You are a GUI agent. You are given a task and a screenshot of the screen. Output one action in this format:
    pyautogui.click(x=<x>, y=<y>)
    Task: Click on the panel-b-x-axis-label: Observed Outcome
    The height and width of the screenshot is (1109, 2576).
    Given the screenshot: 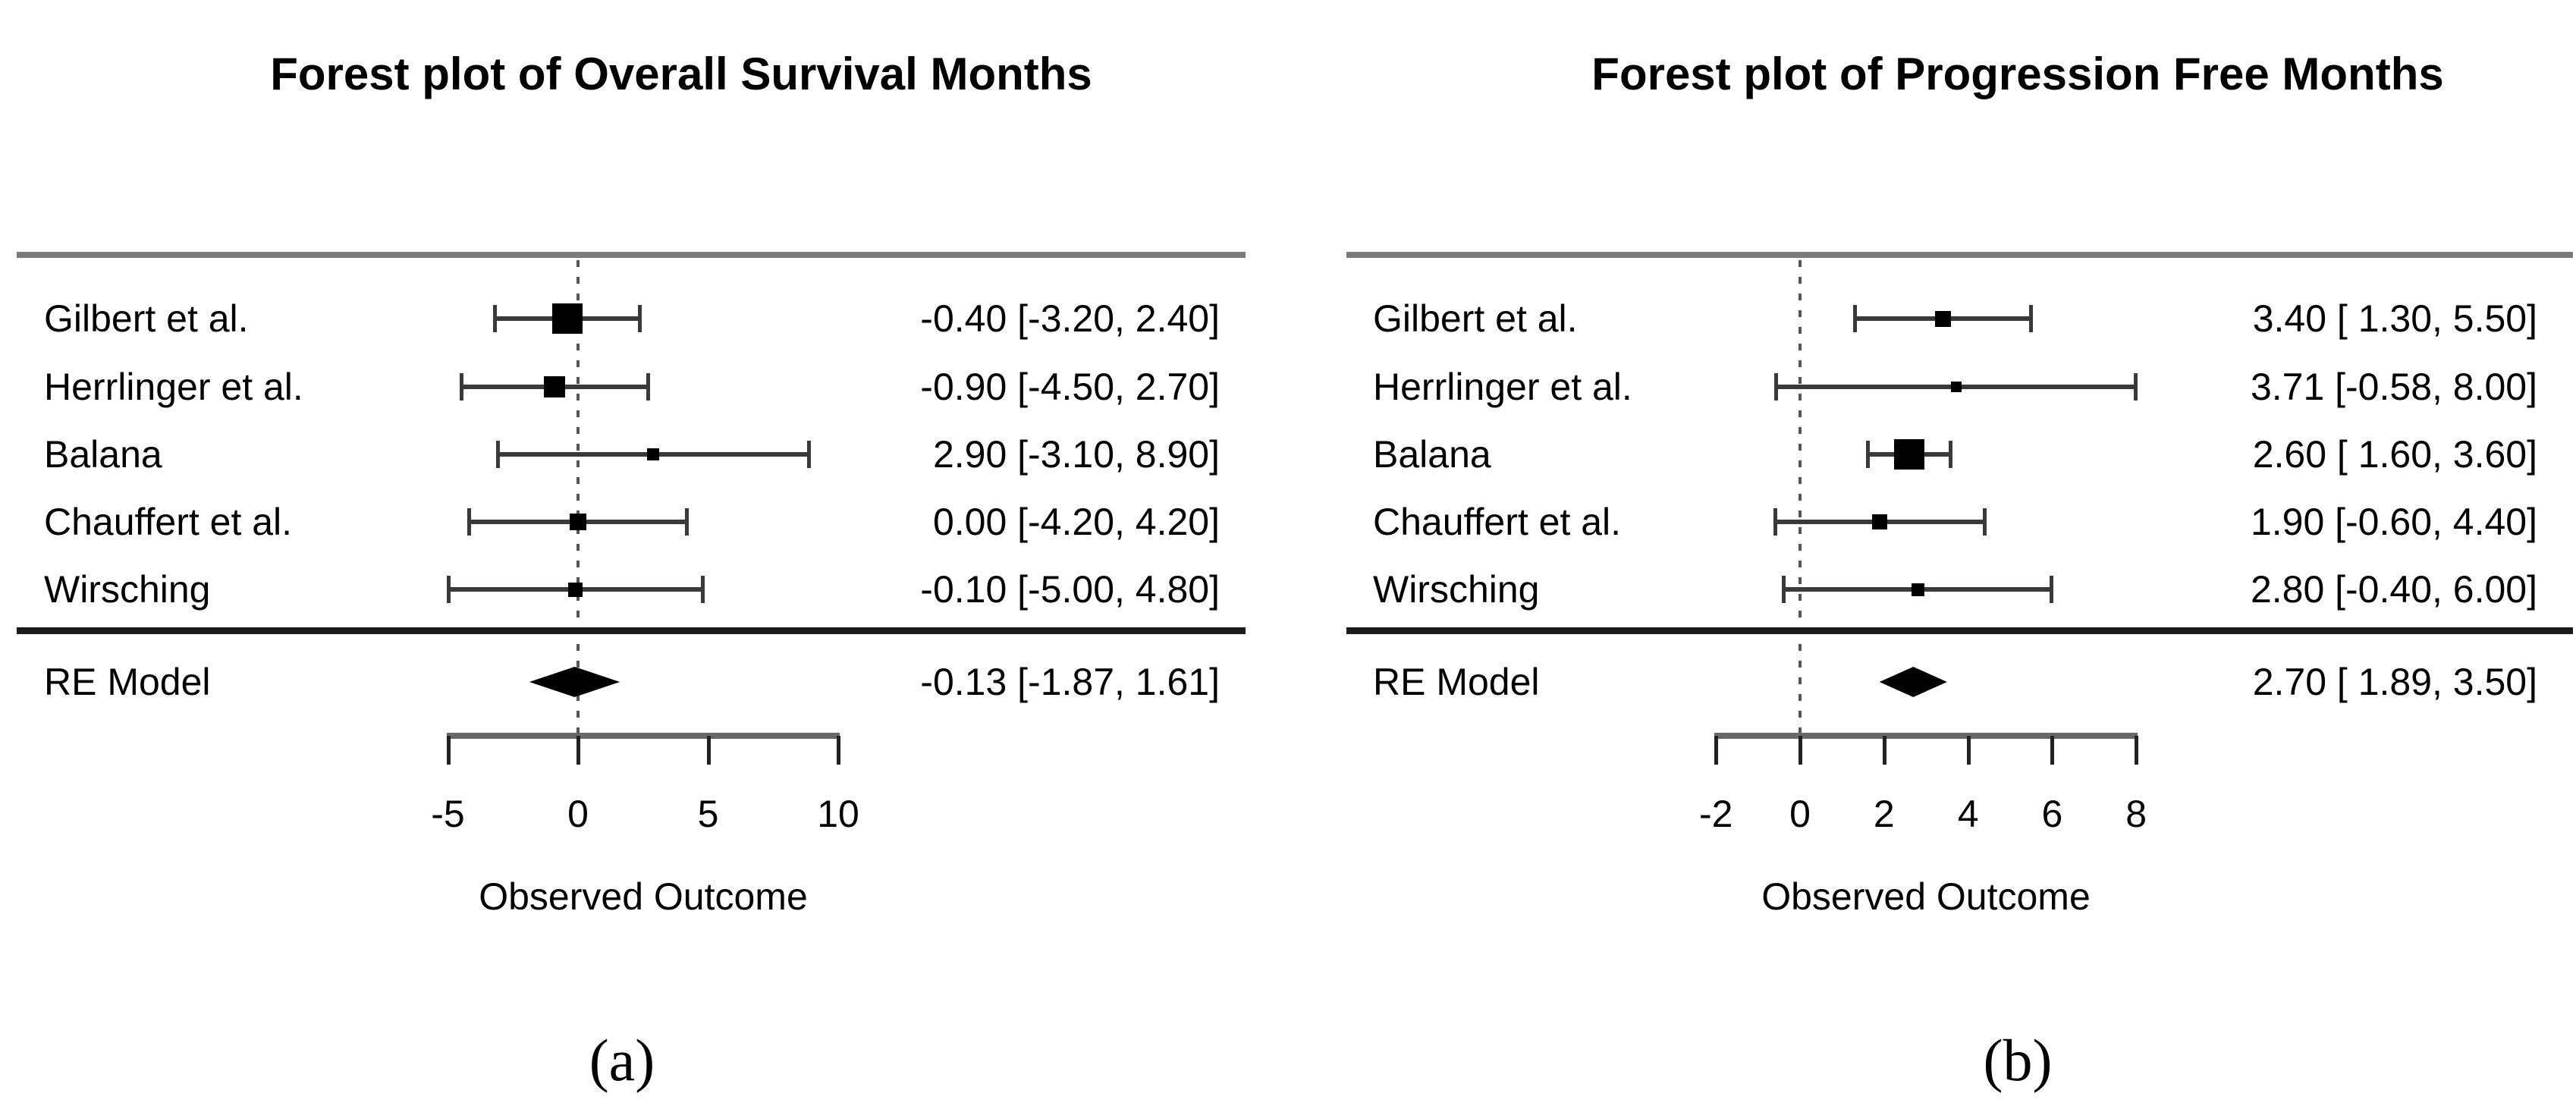 What is the action you would take?
    pyautogui.click(x=1926, y=896)
    